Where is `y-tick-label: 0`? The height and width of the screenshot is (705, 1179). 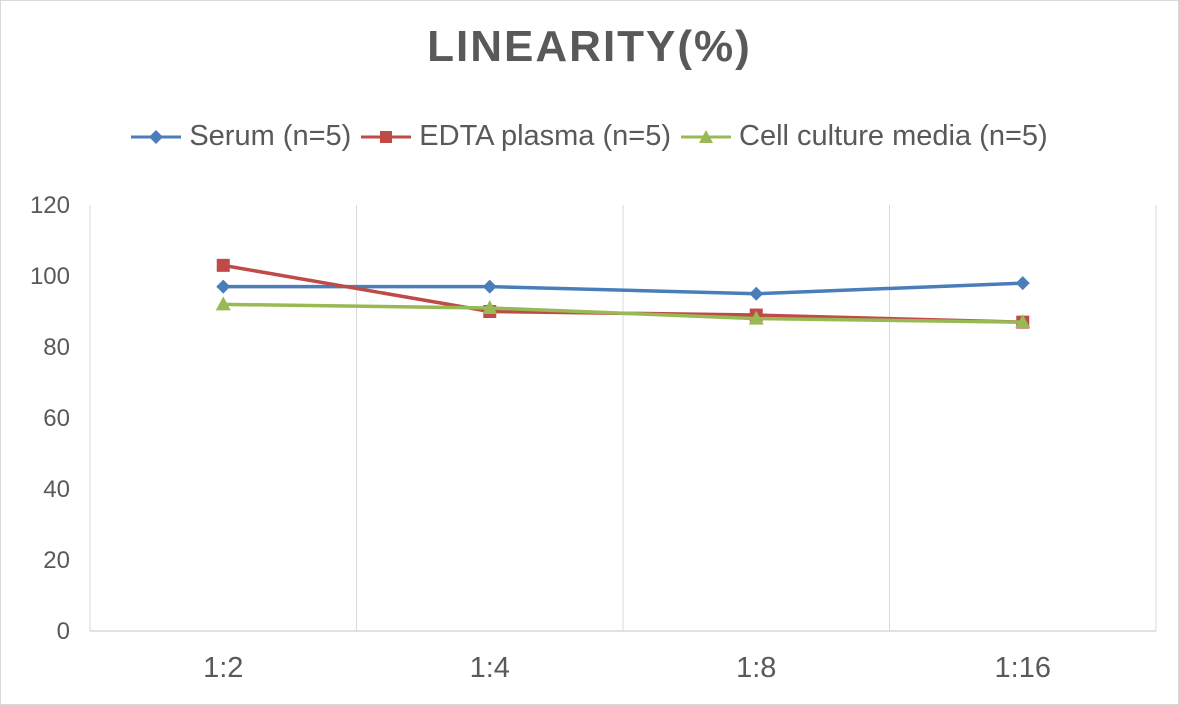
y-tick-label: 0 is located at coordinates (63, 631).